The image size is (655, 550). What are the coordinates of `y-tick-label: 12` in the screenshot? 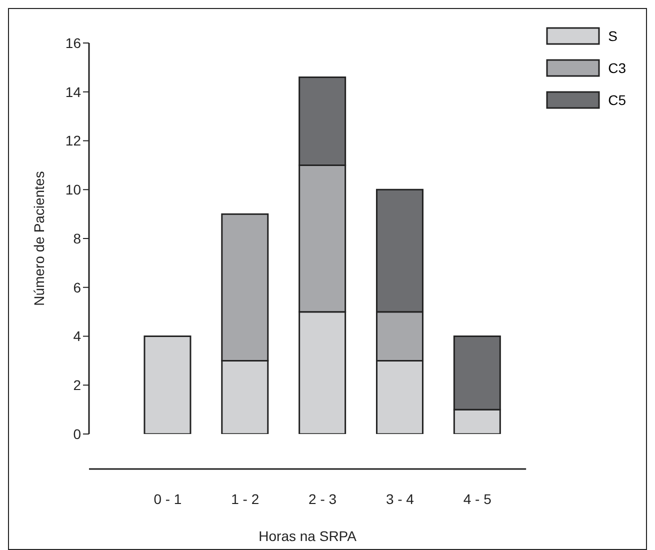 It's located at (73, 140).